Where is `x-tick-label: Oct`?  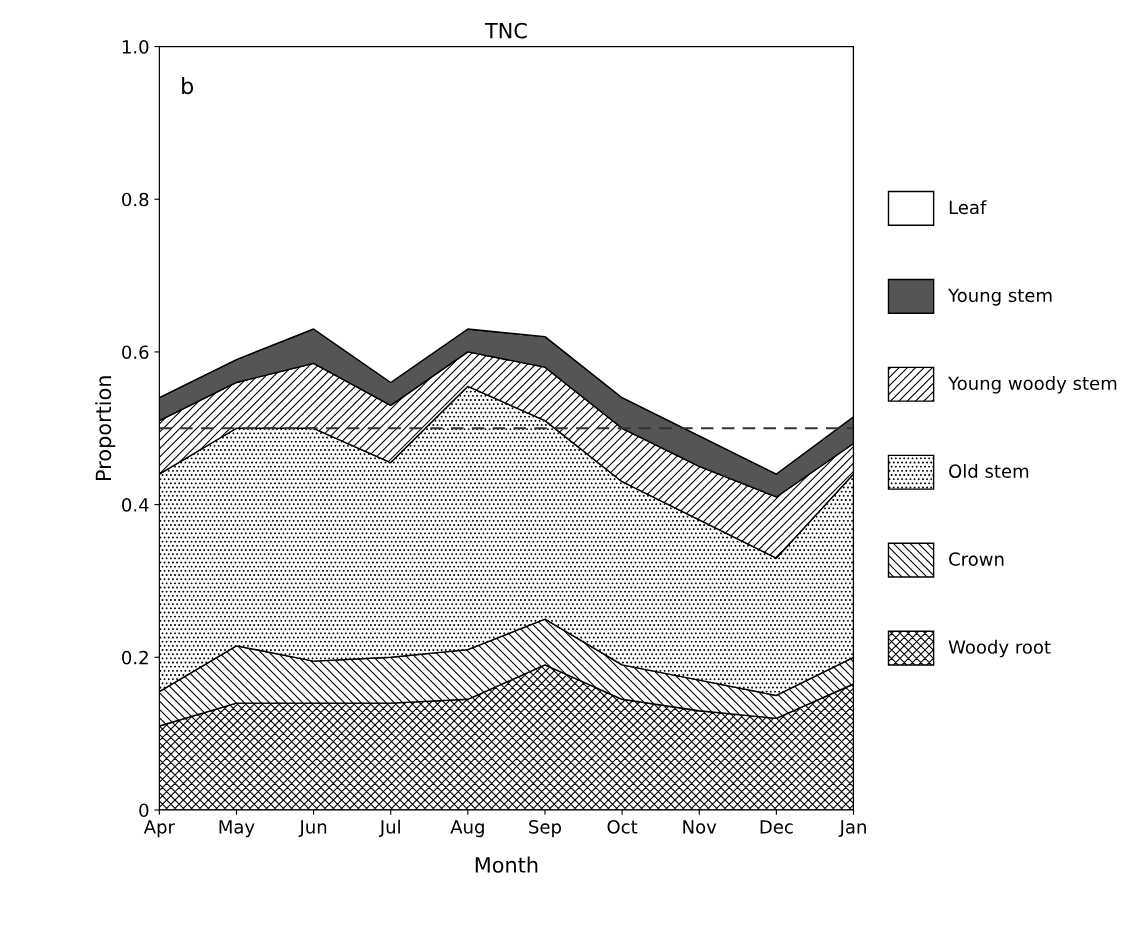
x-tick-label: Oct is located at coordinates (622, 827).